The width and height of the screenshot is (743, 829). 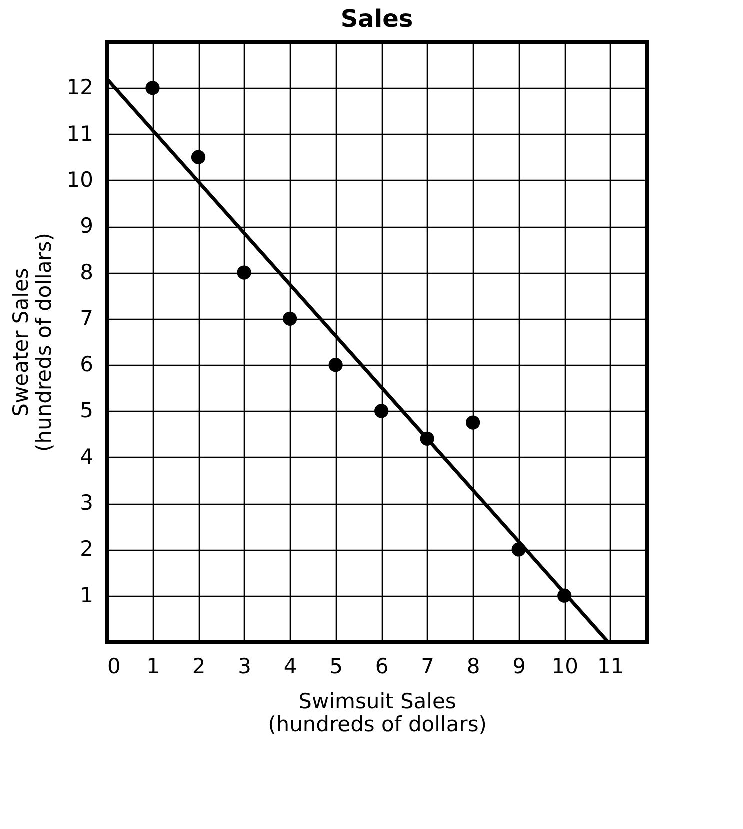 What do you see at coordinates (199, 666) in the screenshot?
I see `x-tick-label: 2` at bounding box center [199, 666].